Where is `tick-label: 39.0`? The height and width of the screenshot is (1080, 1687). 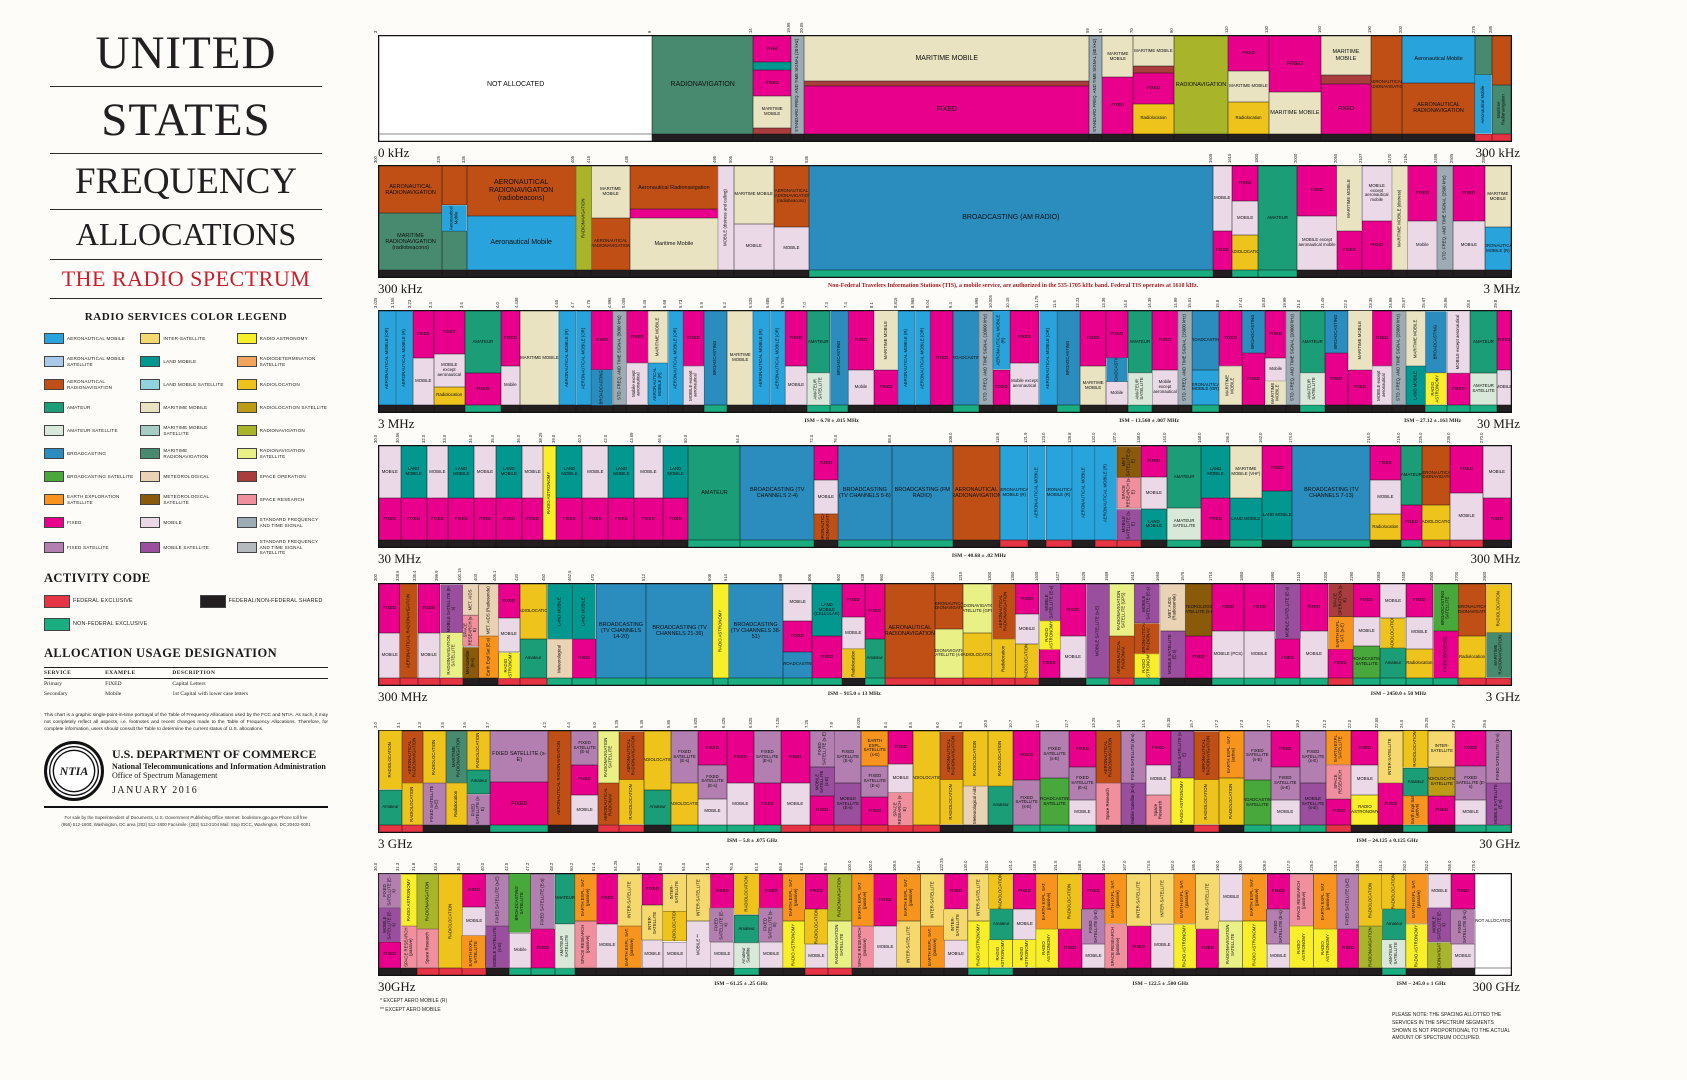 tick-label: 39.0 is located at coordinates (553, 438).